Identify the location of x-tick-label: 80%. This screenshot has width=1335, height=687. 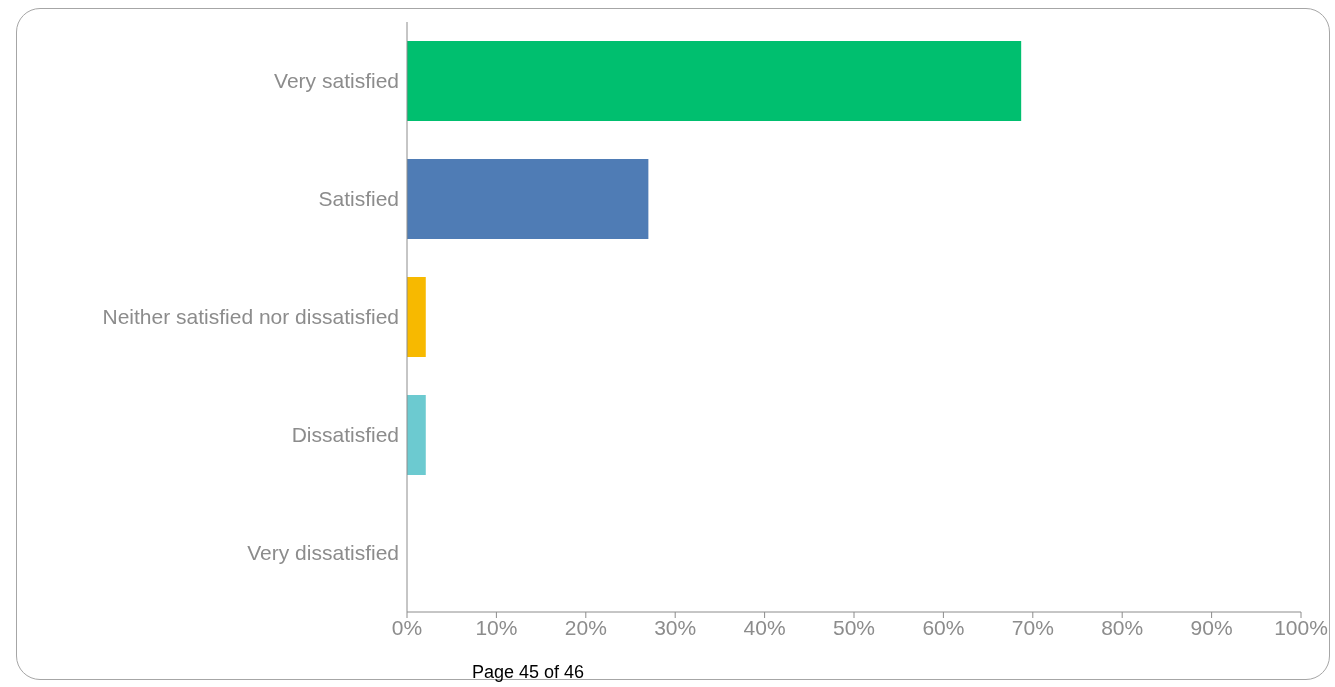
(1122, 627).